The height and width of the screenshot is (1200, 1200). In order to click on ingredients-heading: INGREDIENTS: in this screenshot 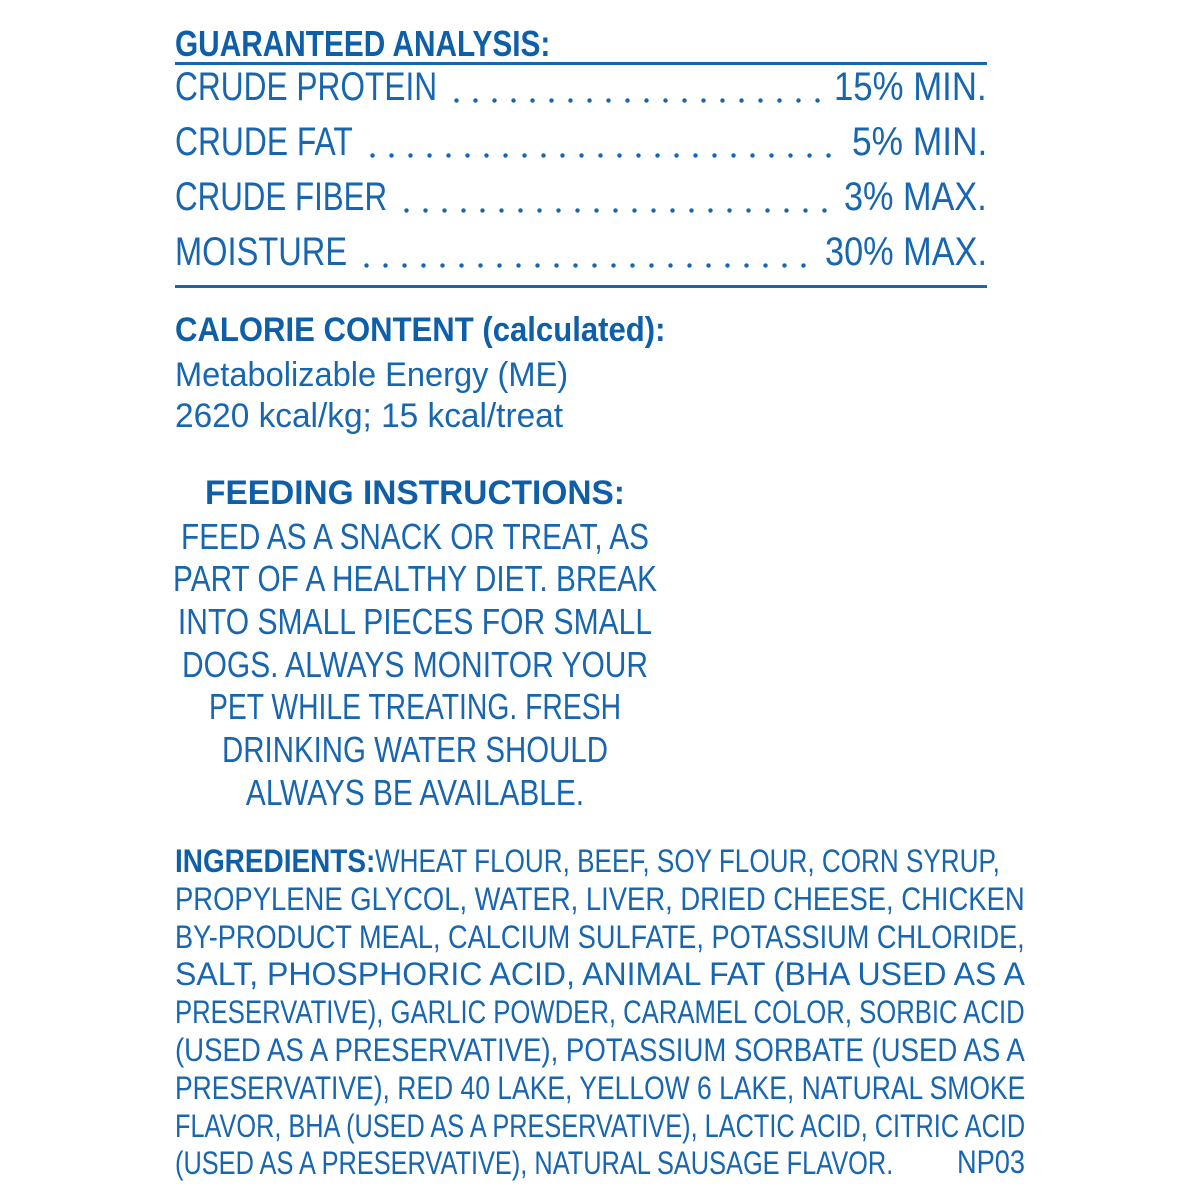, I will do `click(275, 861)`.